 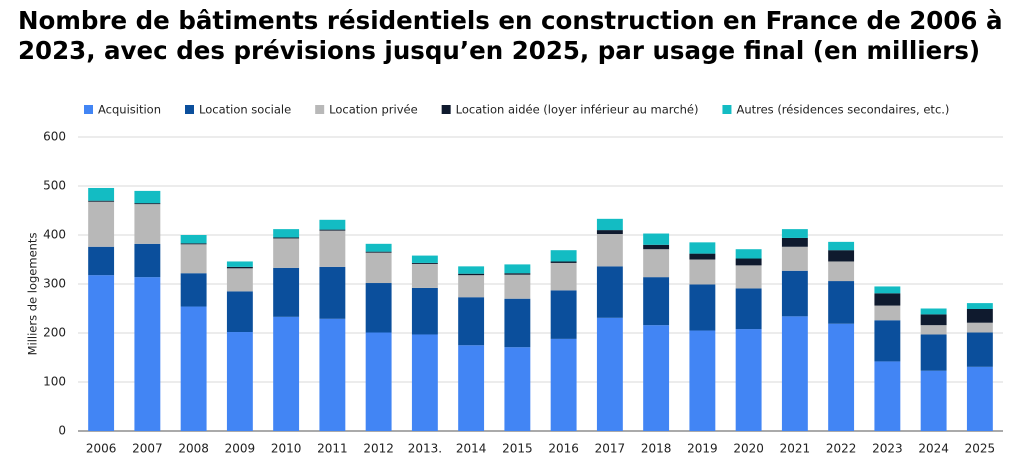 What do you see at coordinates (147, 449) in the screenshot?
I see `x-tick-label: 2007` at bounding box center [147, 449].